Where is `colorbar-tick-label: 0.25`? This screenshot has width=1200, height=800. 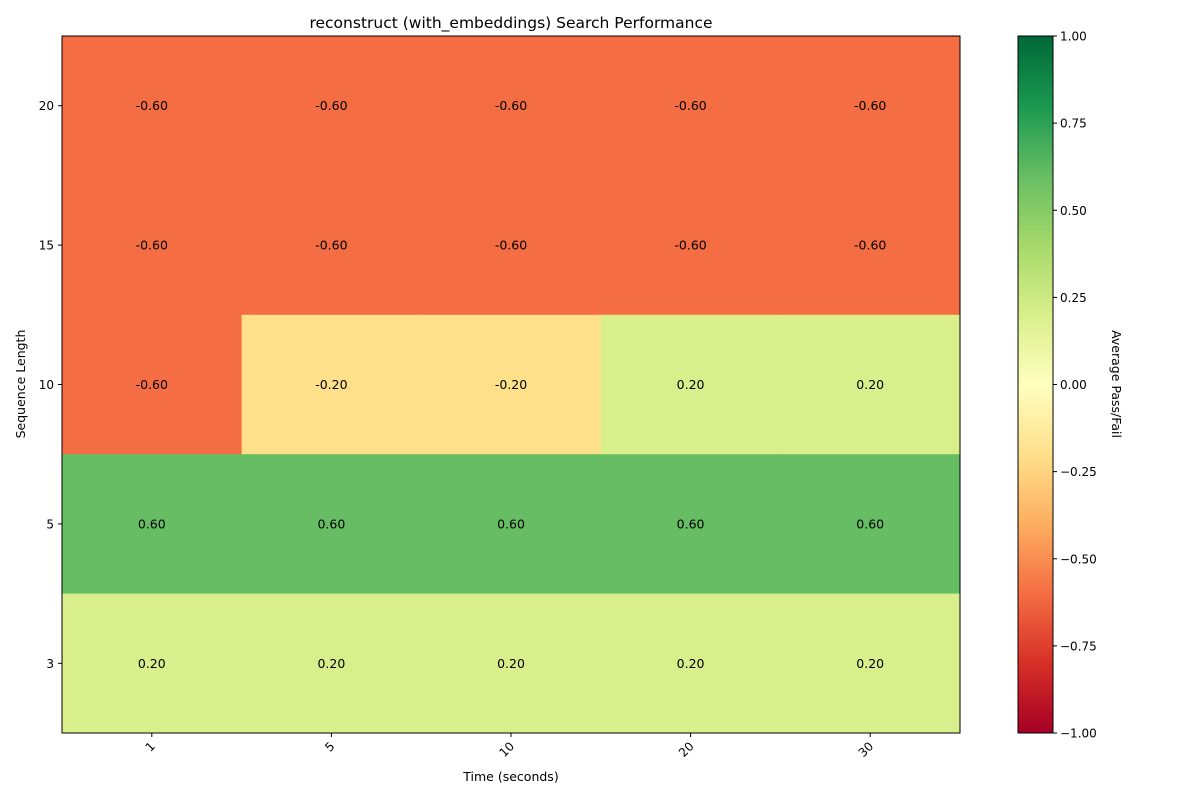
colorbar-tick-label: 0.25 is located at coordinates (1073, 298).